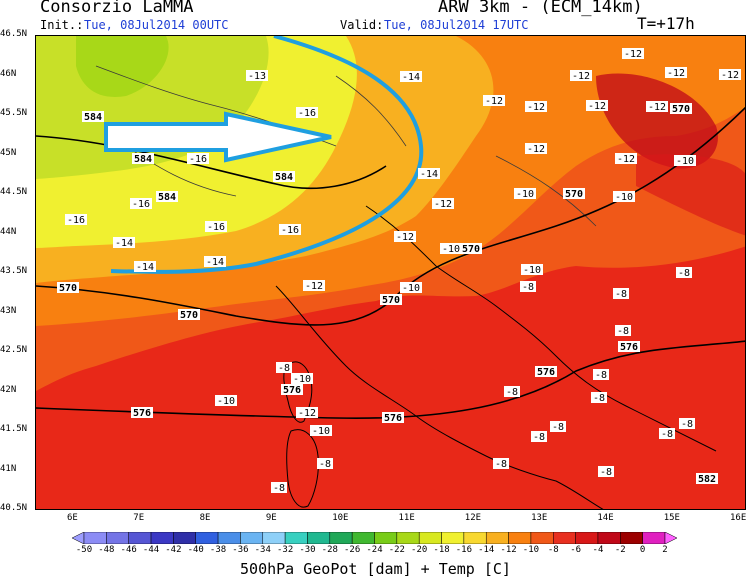 Image resolution: width=751 pixels, height=580 pixels. What do you see at coordinates (620, 550) in the screenshot?
I see `colorbar-tick: -2` at bounding box center [620, 550].